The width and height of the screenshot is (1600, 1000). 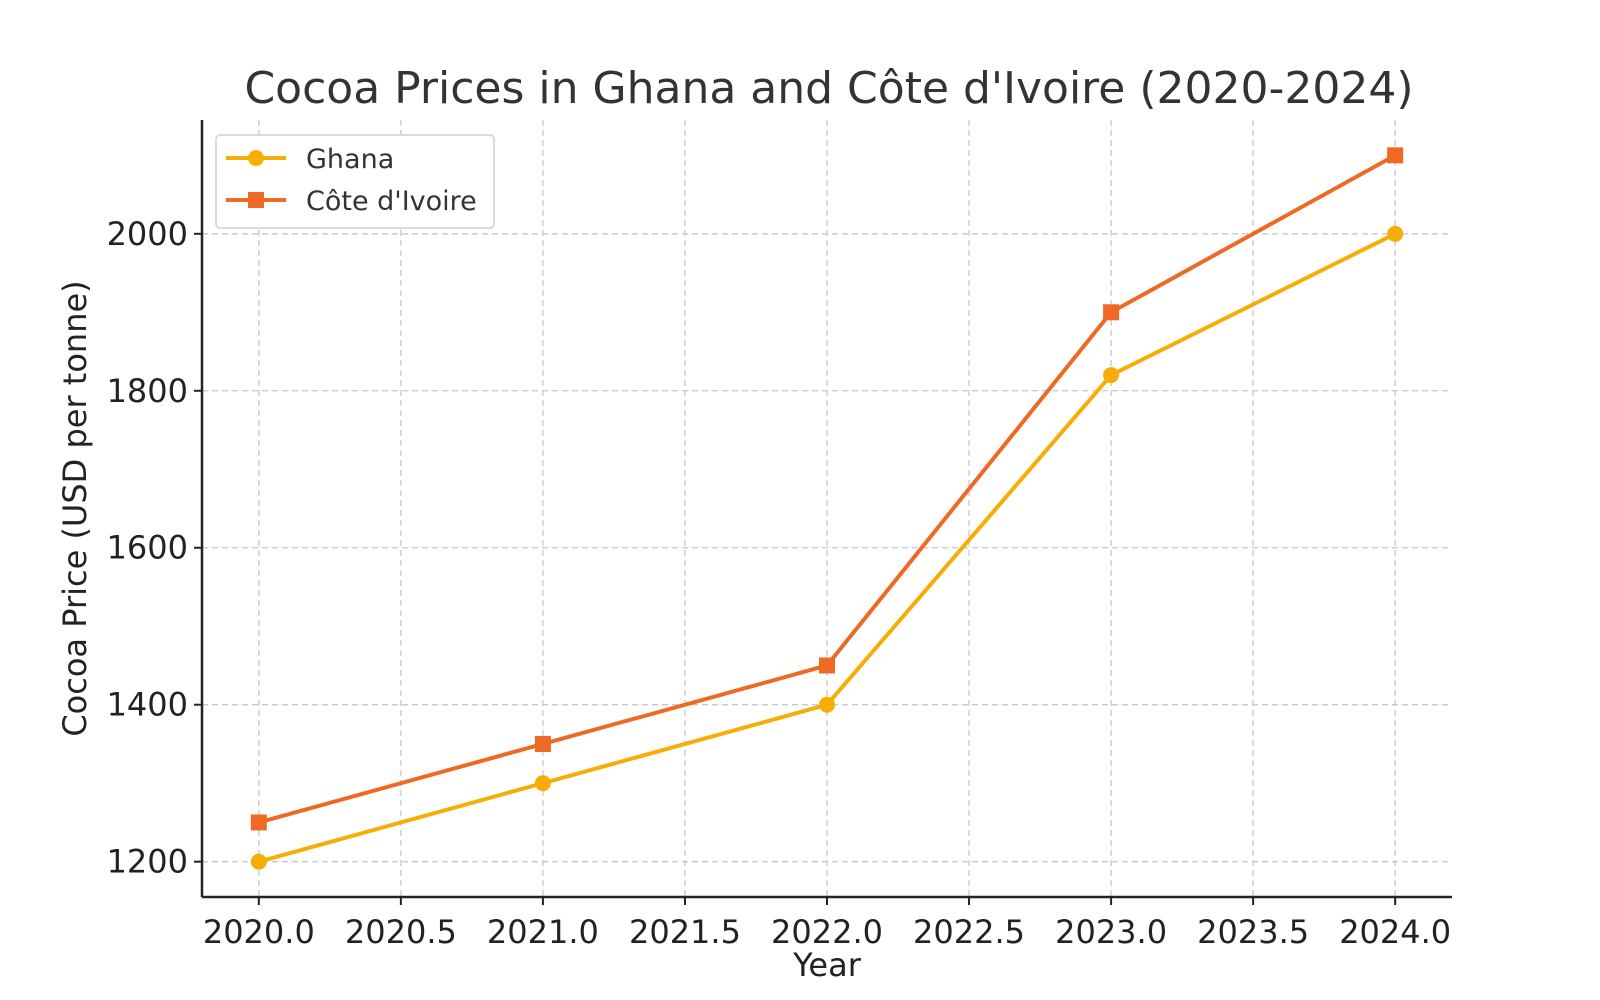 I want to click on y-axis-label: Cocoa Price (USD per tonne), so click(x=75, y=508).